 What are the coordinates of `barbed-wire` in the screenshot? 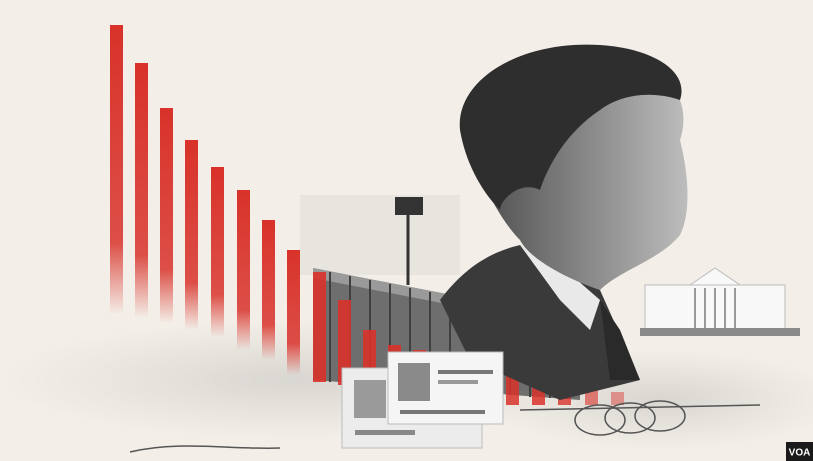 It's located at (445, 426).